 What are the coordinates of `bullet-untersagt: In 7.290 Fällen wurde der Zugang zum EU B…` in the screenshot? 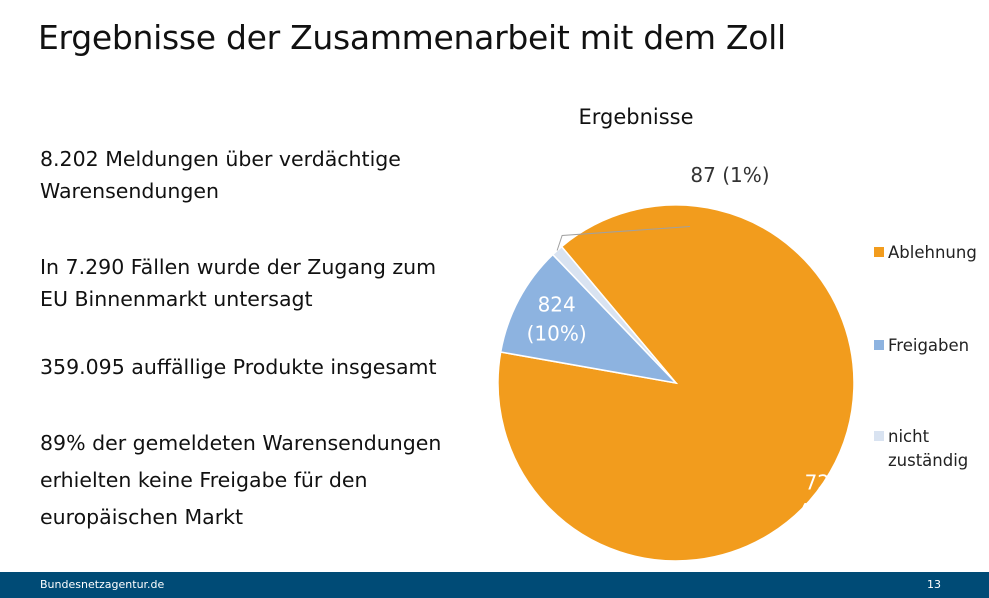 It's located at (238, 283).